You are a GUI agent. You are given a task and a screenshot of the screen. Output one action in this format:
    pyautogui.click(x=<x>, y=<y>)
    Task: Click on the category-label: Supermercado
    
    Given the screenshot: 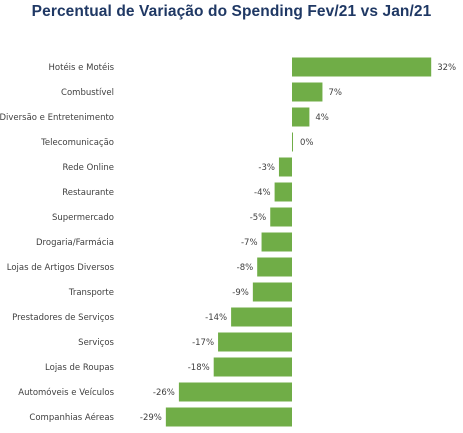 What is the action you would take?
    pyautogui.click(x=83, y=218)
    